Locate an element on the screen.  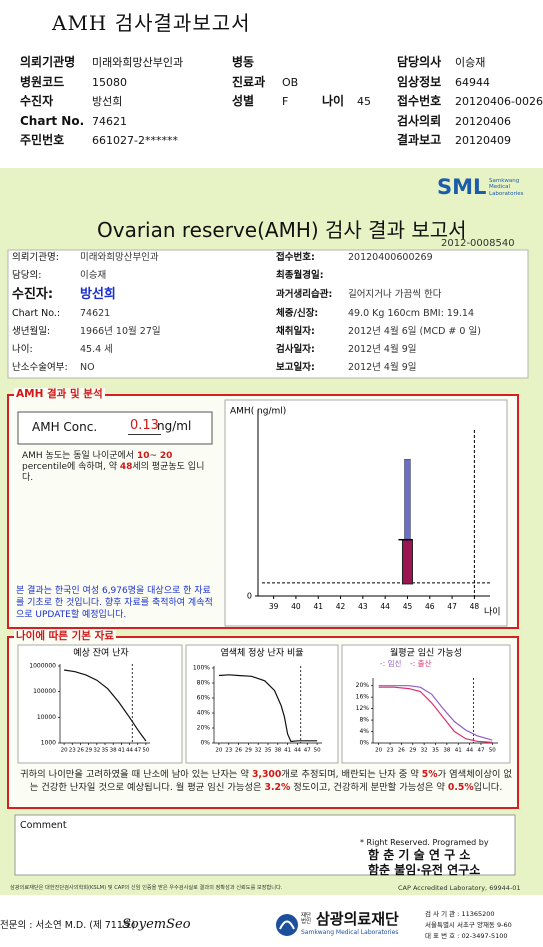
basic-heading-text: 나이에 따른 기본 자료 is located at coordinates (65, 636).